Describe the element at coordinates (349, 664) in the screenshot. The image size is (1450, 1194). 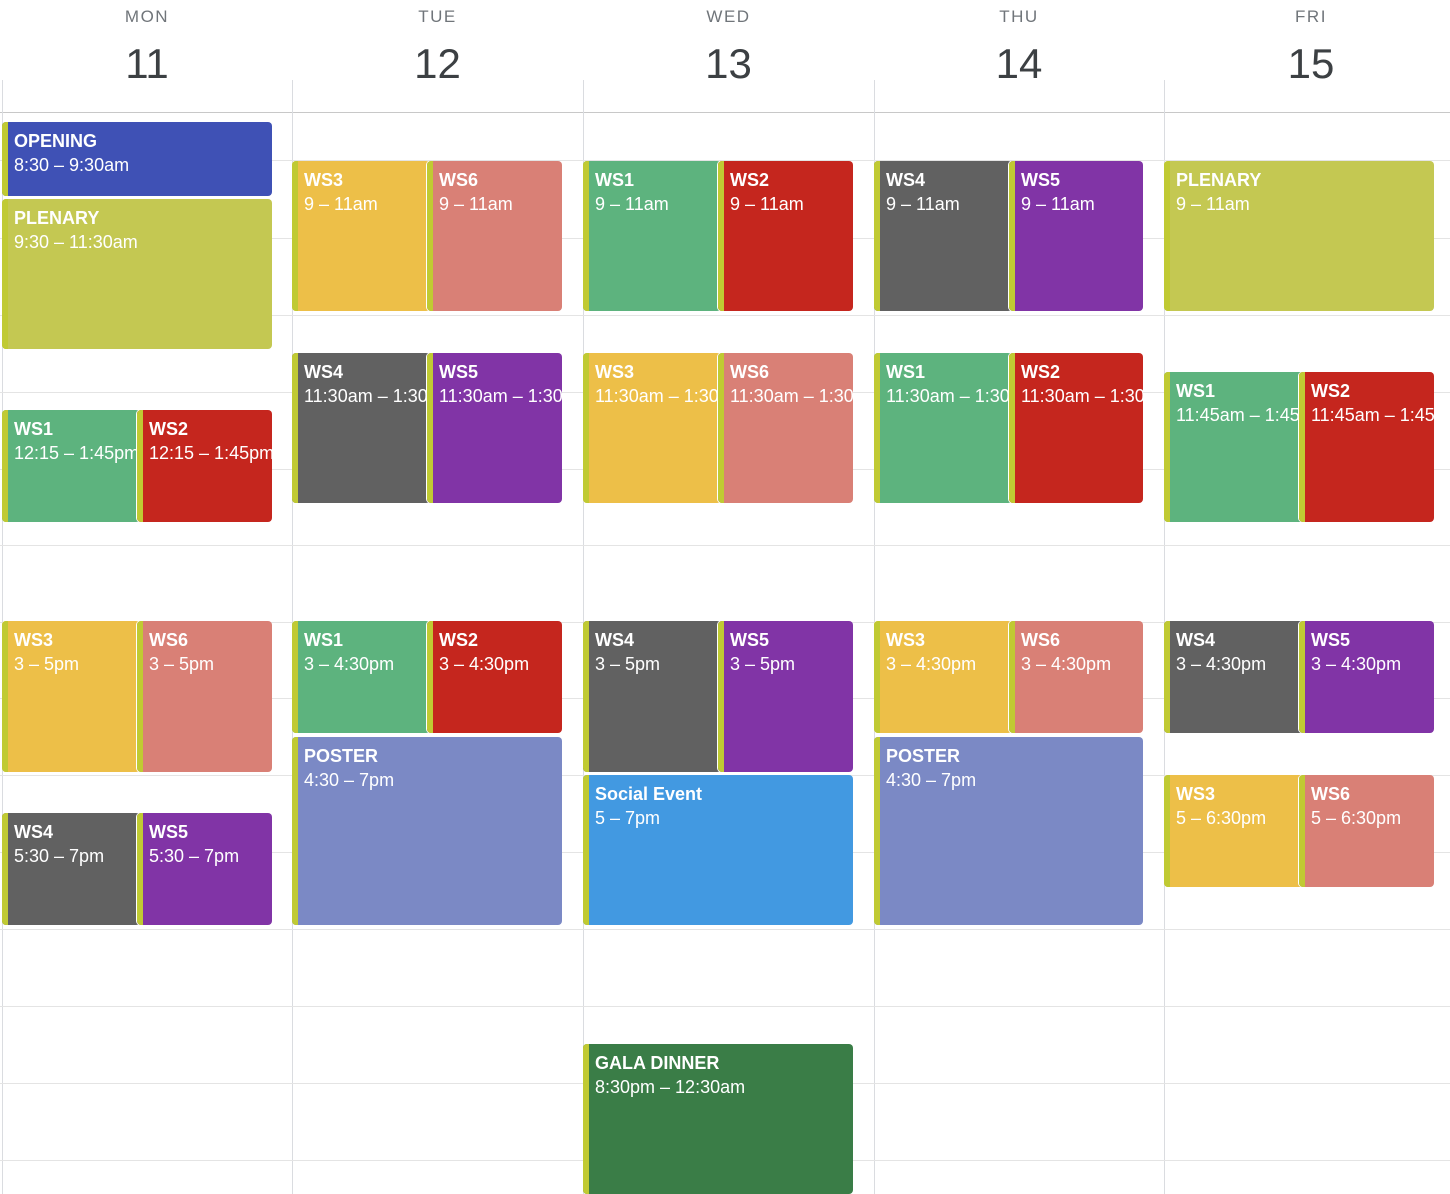
I see `event-time: 3 – 4:30pm` at that location.